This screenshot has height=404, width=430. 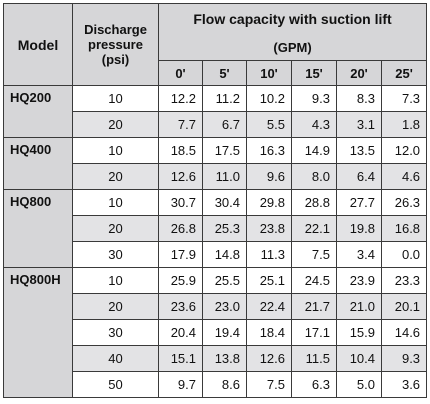 What do you see at coordinates (224, 176) in the screenshot?
I see `flow-value-cell: 11.0` at bounding box center [224, 176].